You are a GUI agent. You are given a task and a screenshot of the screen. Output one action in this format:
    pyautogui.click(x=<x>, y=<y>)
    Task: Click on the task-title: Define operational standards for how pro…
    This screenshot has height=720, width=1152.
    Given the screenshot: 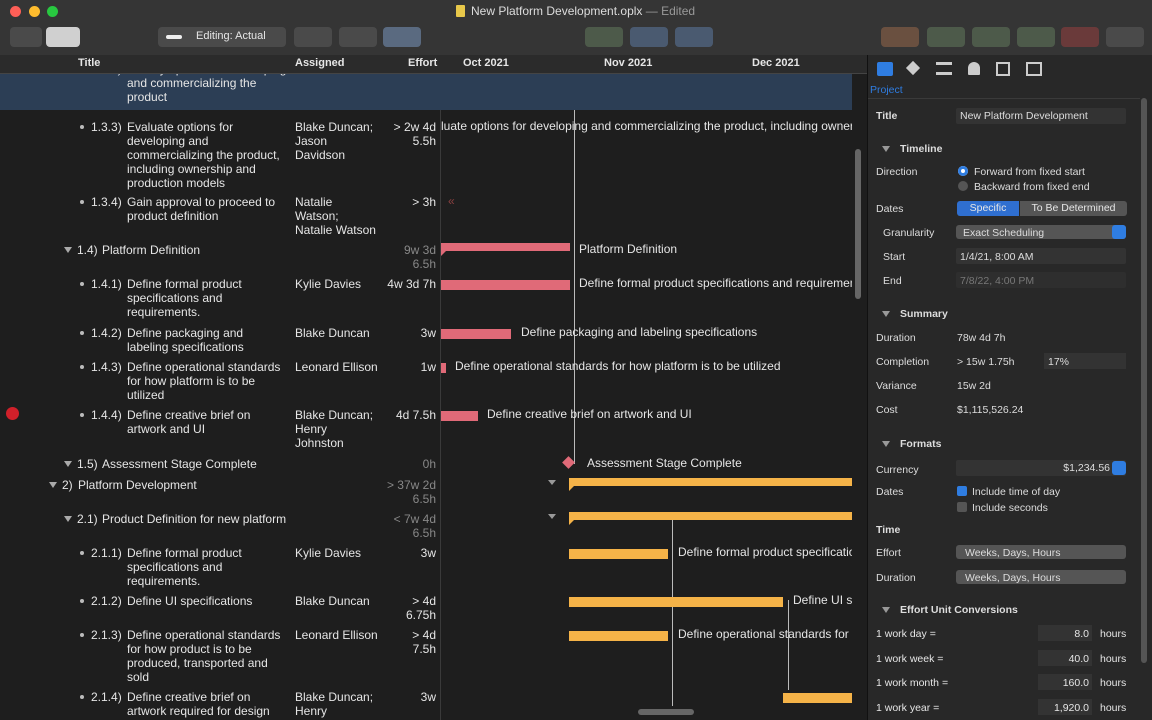 What is the action you would take?
    pyautogui.click(x=204, y=656)
    